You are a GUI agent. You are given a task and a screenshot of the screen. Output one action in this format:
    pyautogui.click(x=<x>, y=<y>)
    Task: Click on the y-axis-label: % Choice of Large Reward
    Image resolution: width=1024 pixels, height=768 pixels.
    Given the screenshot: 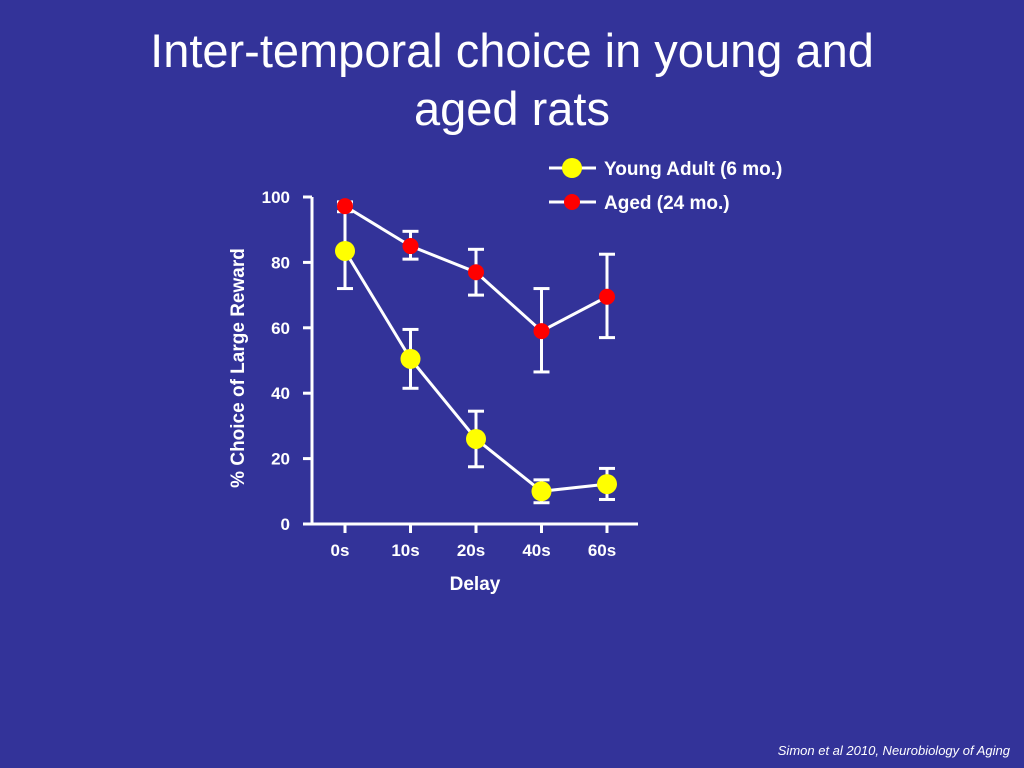 What is the action you would take?
    pyautogui.click(x=238, y=368)
    